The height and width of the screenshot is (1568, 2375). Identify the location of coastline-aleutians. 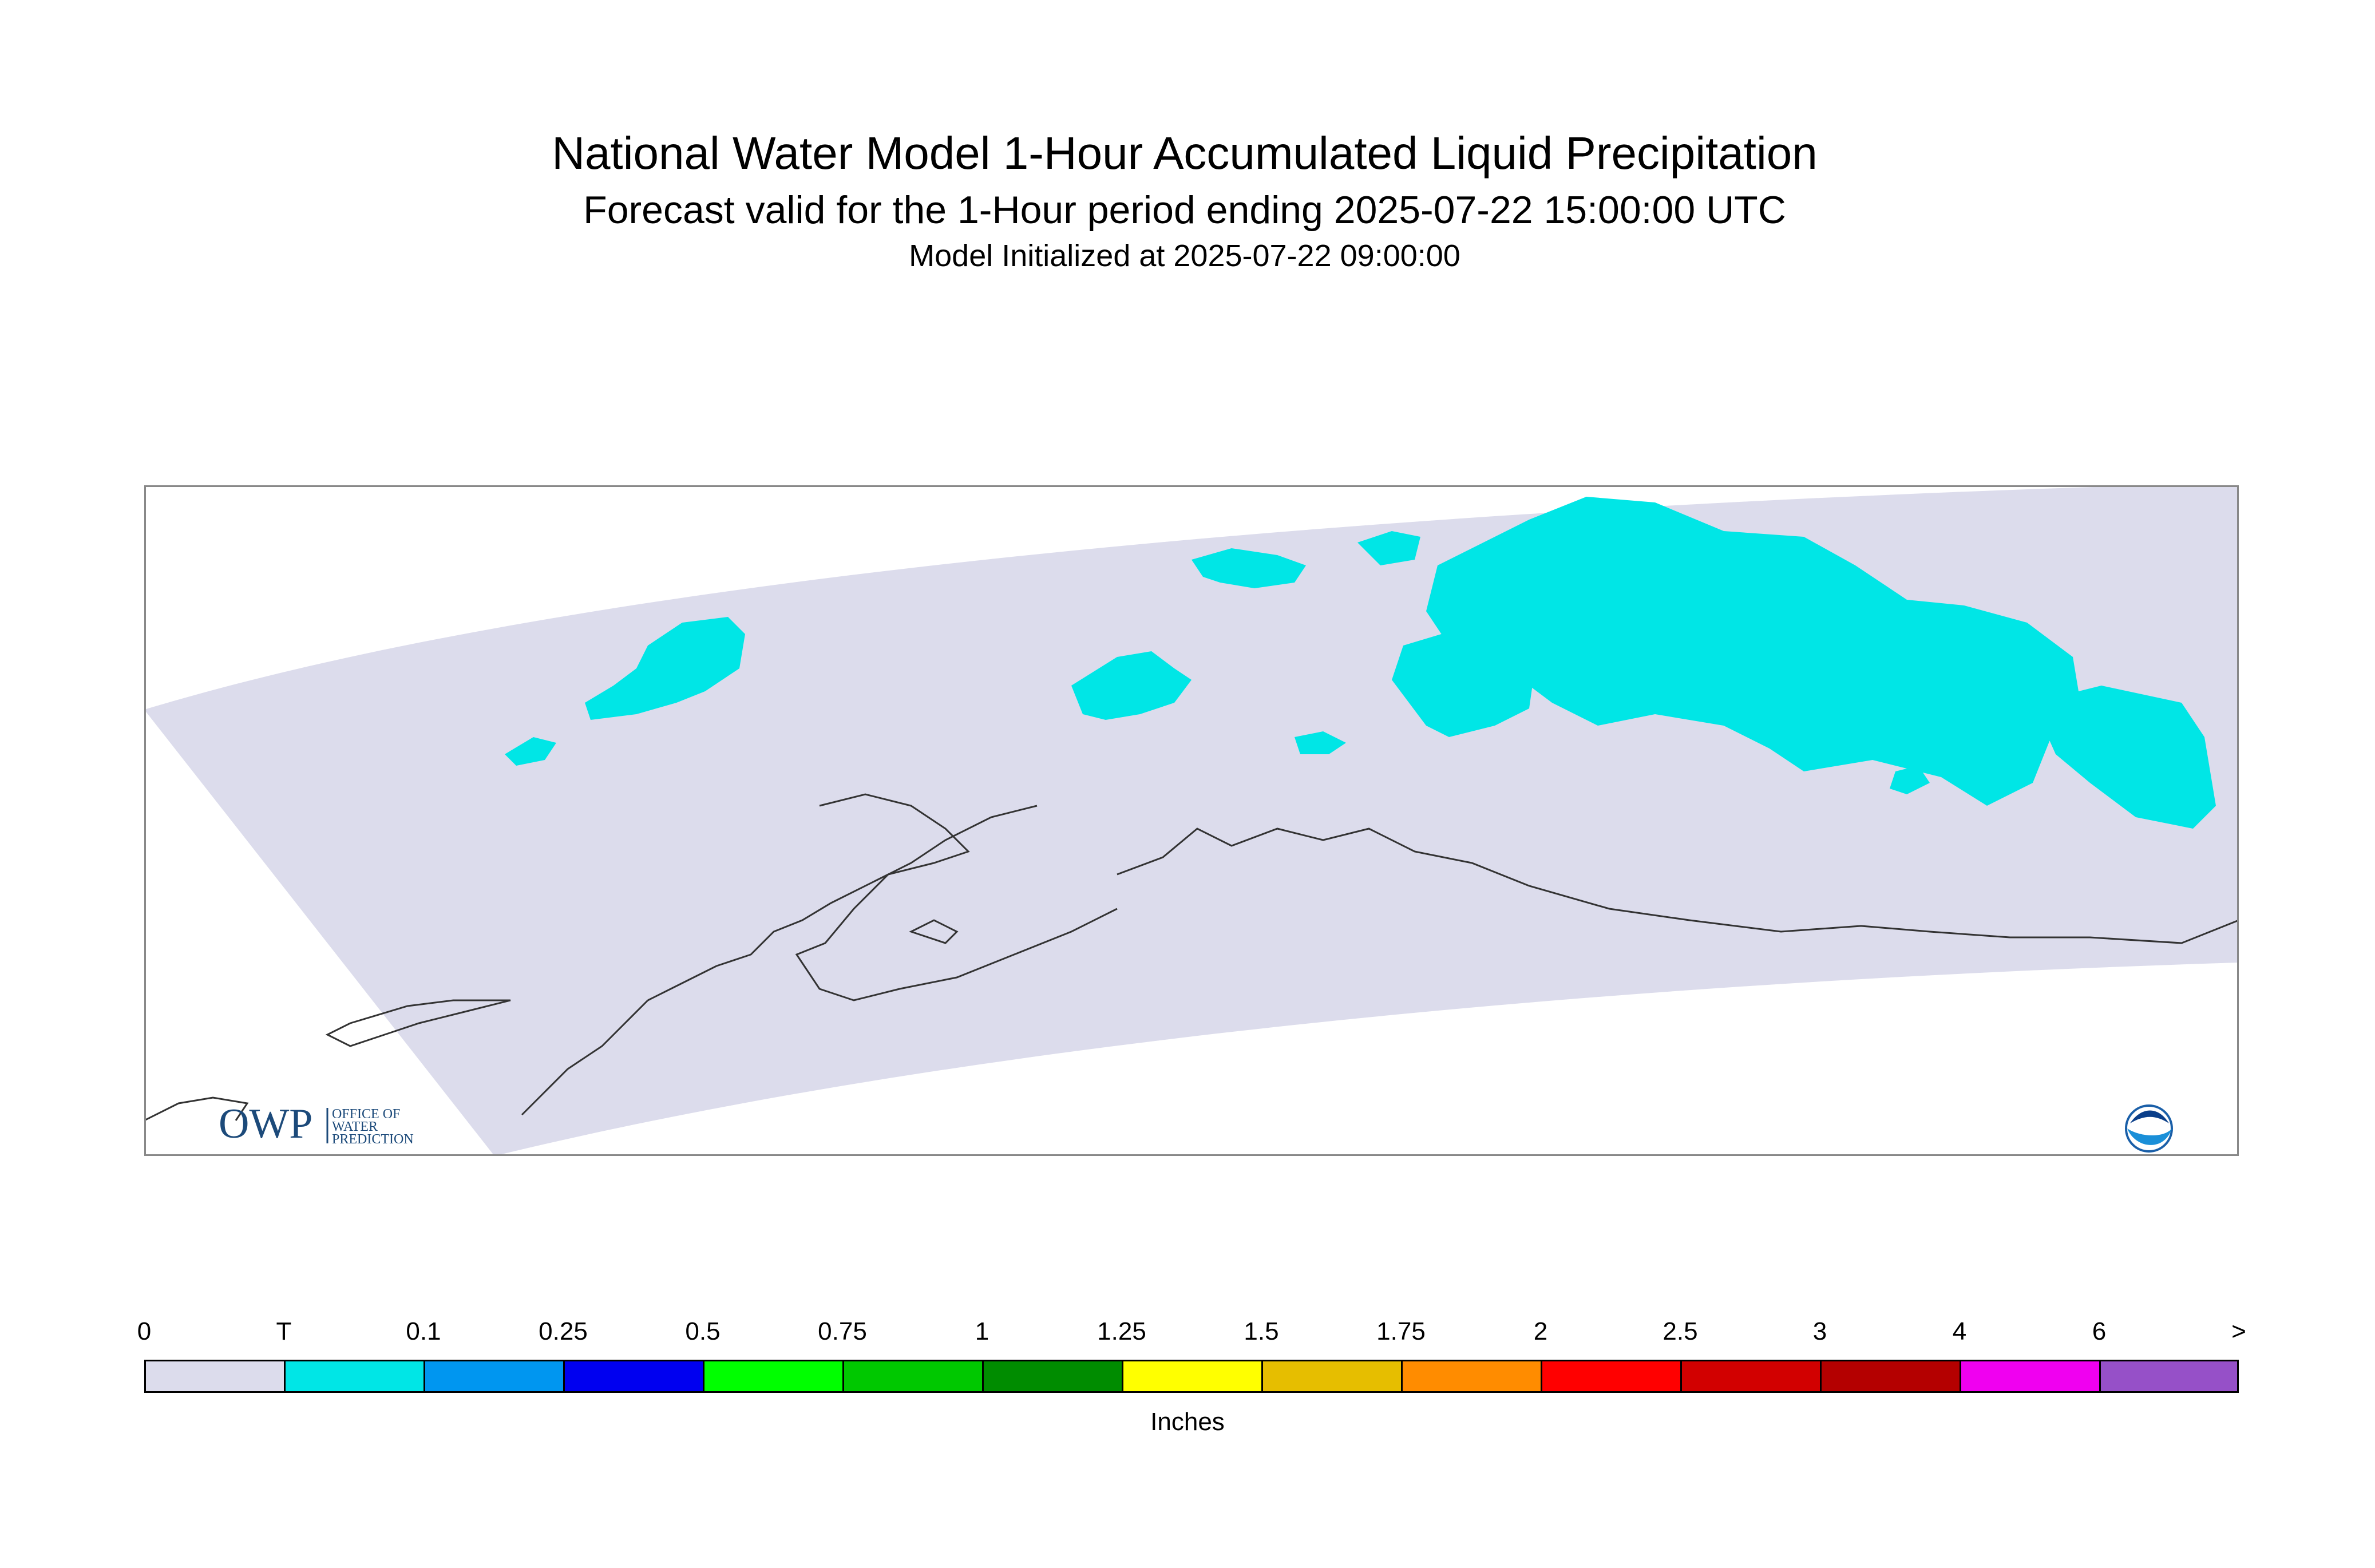
(197, 1109).